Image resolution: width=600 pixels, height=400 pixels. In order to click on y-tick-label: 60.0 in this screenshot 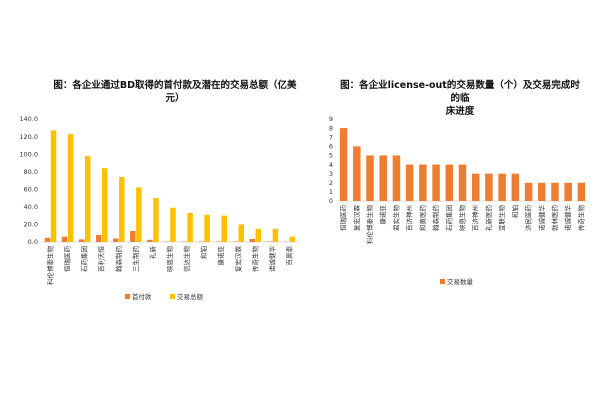, I will do `click(31, 189)`.